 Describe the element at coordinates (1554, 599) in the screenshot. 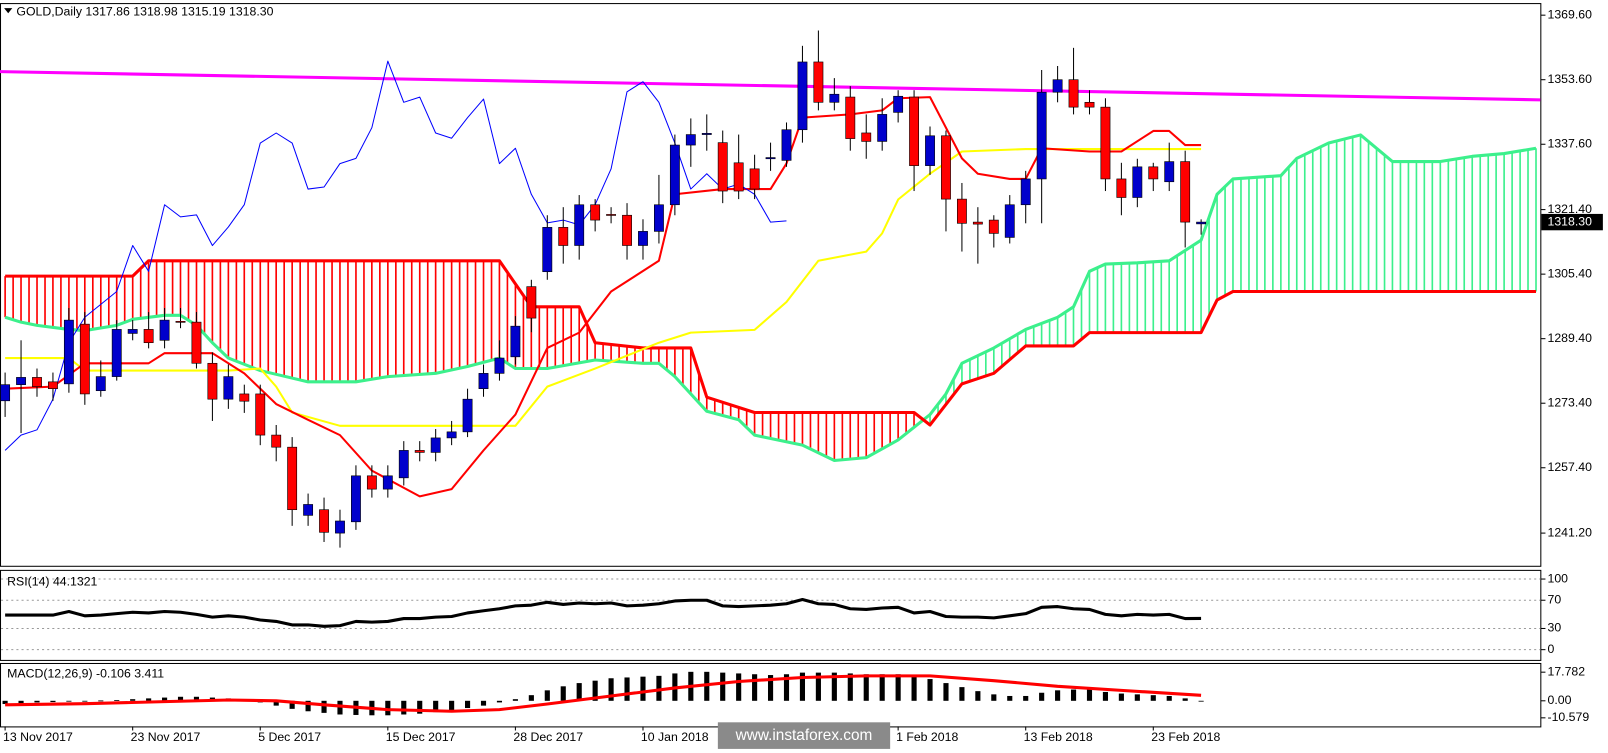

I see `y-tick-label: 70` at that location.